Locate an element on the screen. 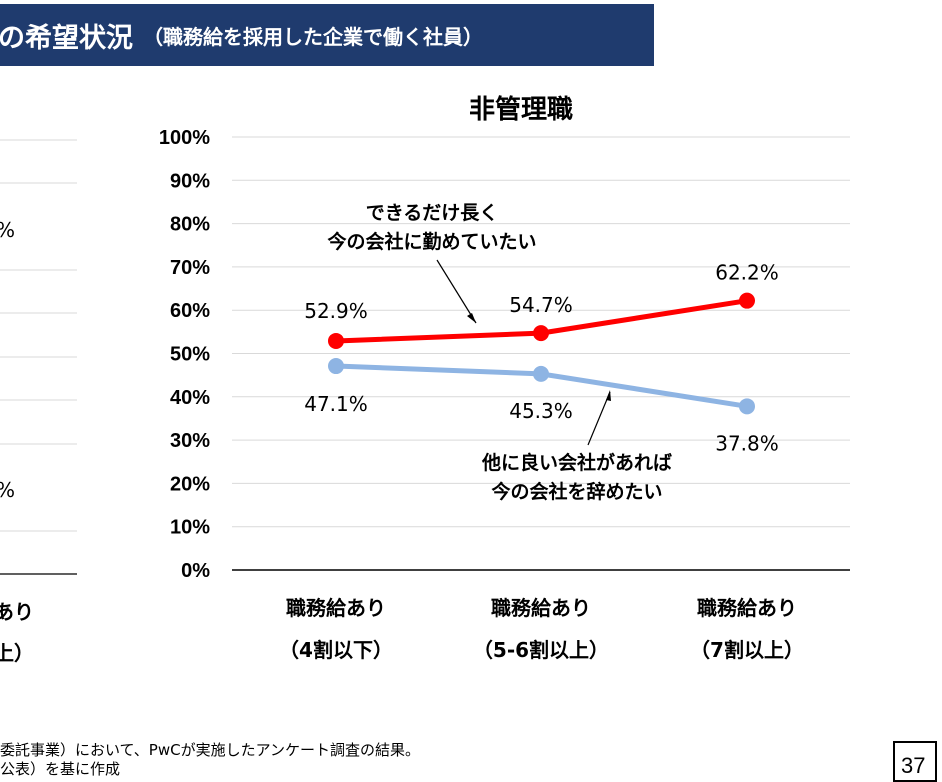 This screenshot has height=782, width=942. y-tick-label: 40% is located at coordinates (190, 398).